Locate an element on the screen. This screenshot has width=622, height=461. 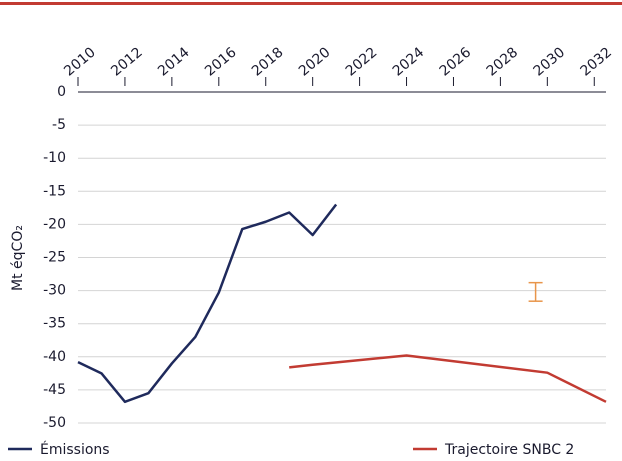
x-tick-label: 2024 is located at coordinates (409, 61).